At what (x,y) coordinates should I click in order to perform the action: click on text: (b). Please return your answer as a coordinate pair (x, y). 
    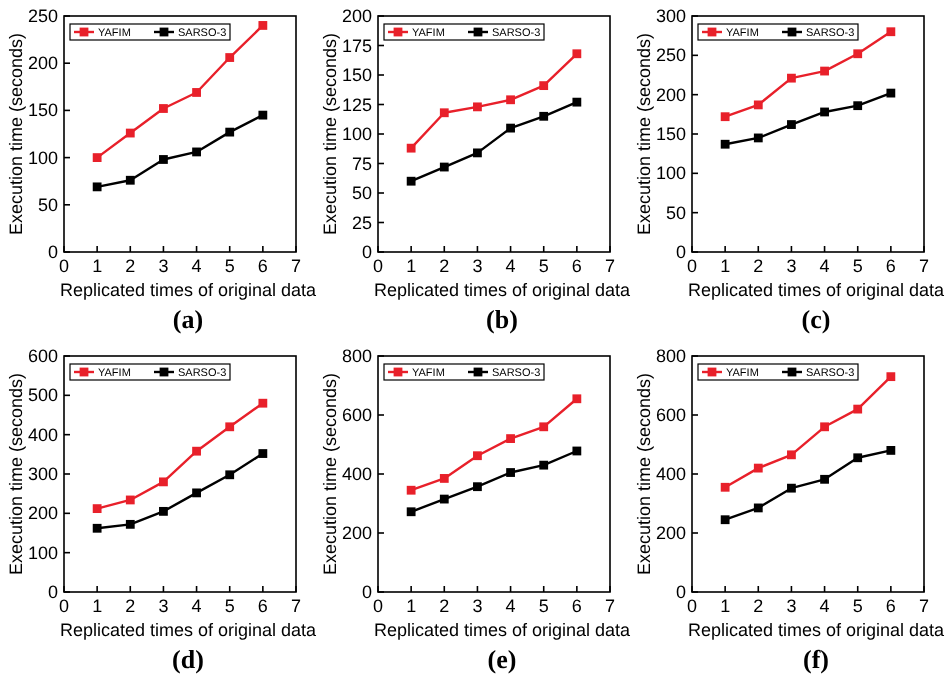
    Looking at the image, I should click on (502, 319).